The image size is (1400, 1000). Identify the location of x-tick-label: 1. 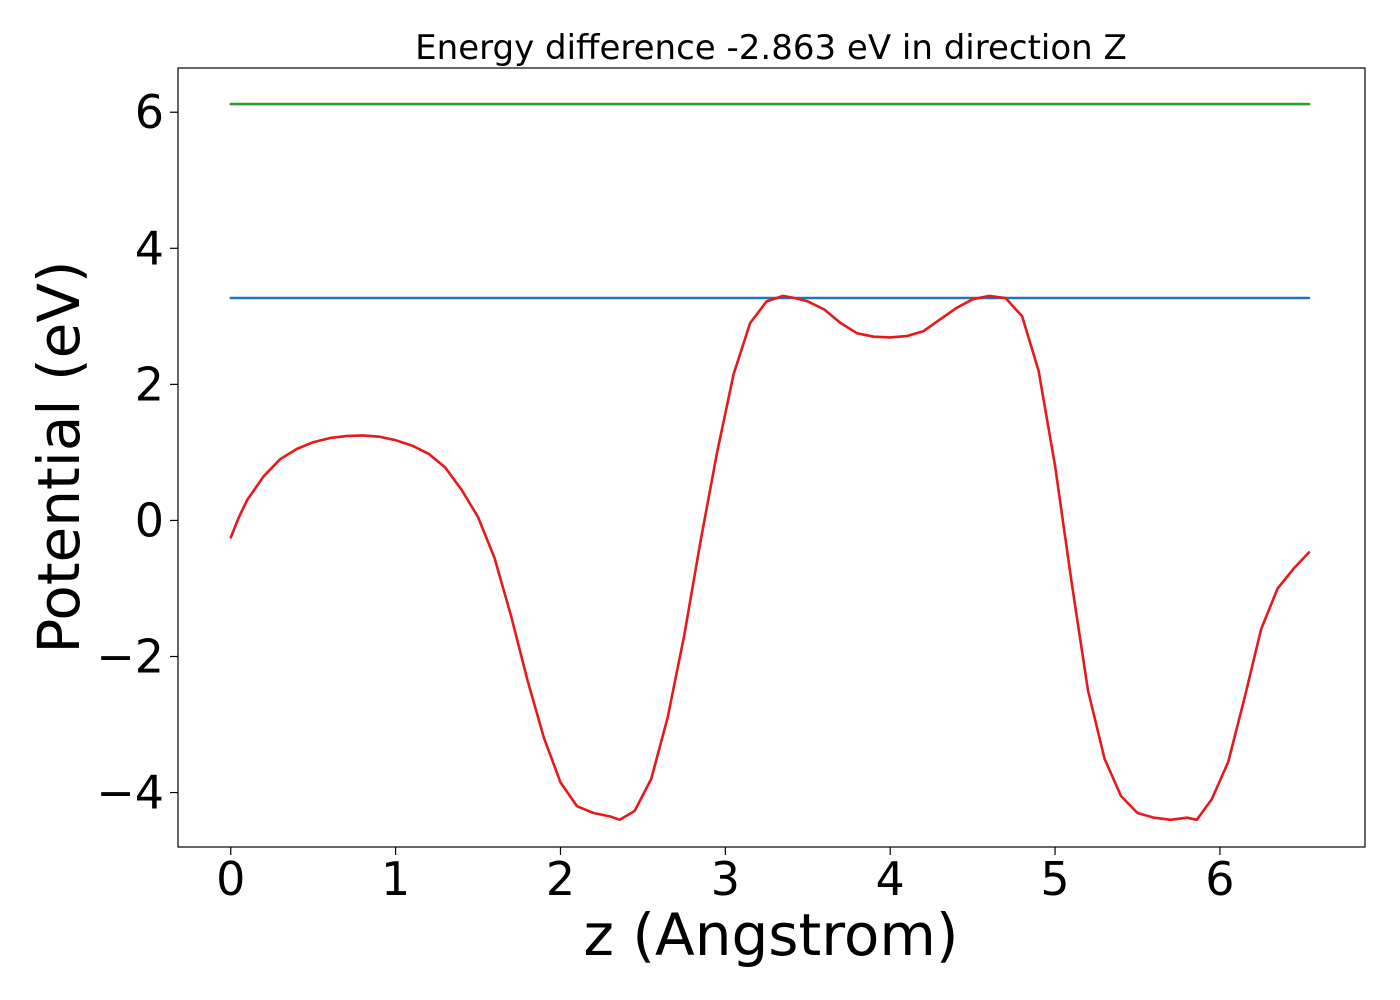
(395, 879).